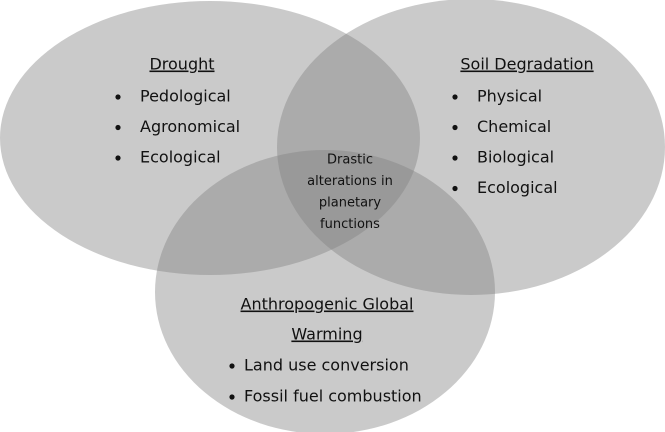 The width and height of the screenshot is (665, 432). Describe the element at coordinates (326, 365) in the screenshot. I see `group-item: Land use conversion` at that location.